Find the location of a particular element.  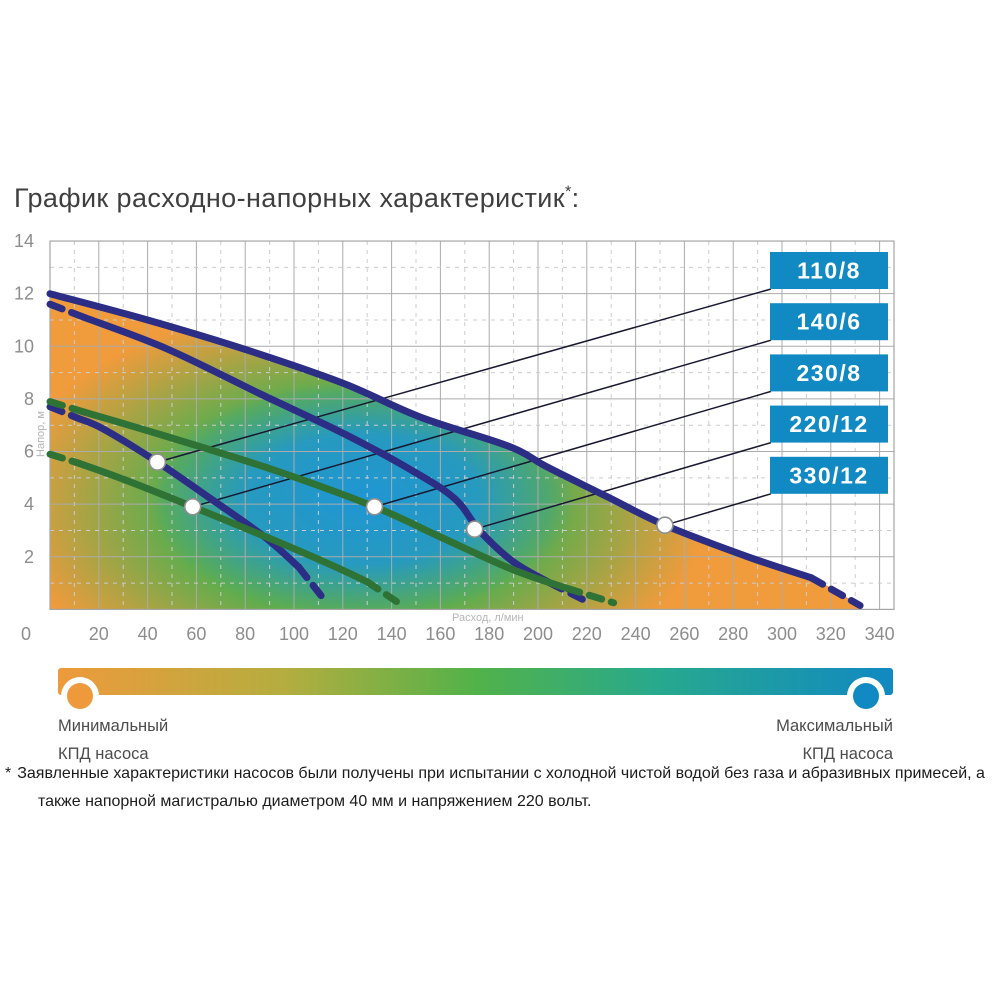

x-axis-title: Расход, л/мин is located at coordinates (488, 618).